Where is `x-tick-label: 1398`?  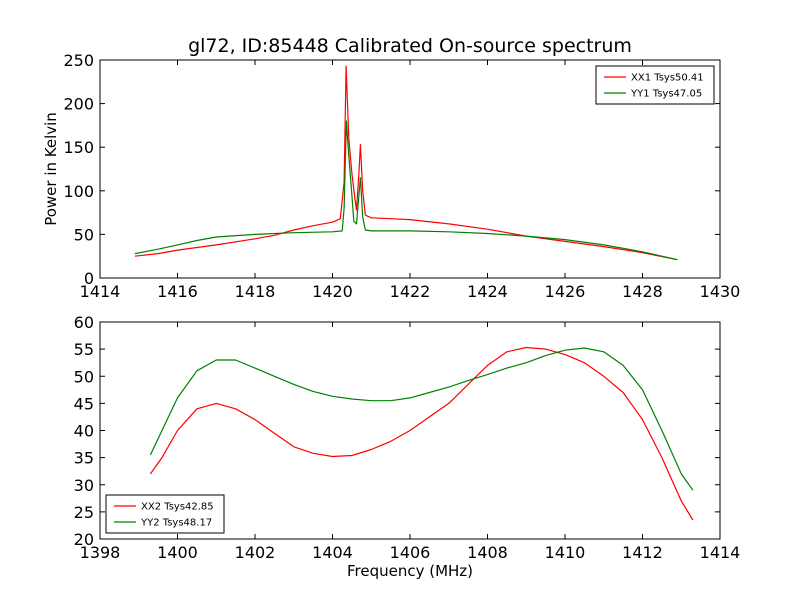 x-tick-label: 1398 is located at coordinates (100, 552).